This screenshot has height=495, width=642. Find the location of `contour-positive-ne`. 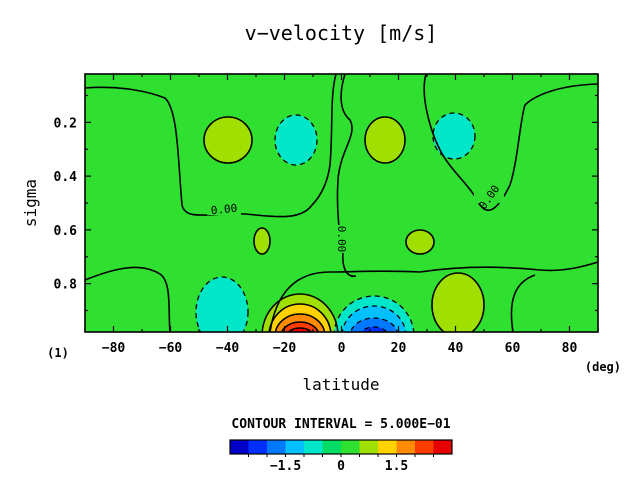

contour-positive-ne is located at coordinates (385, 140).